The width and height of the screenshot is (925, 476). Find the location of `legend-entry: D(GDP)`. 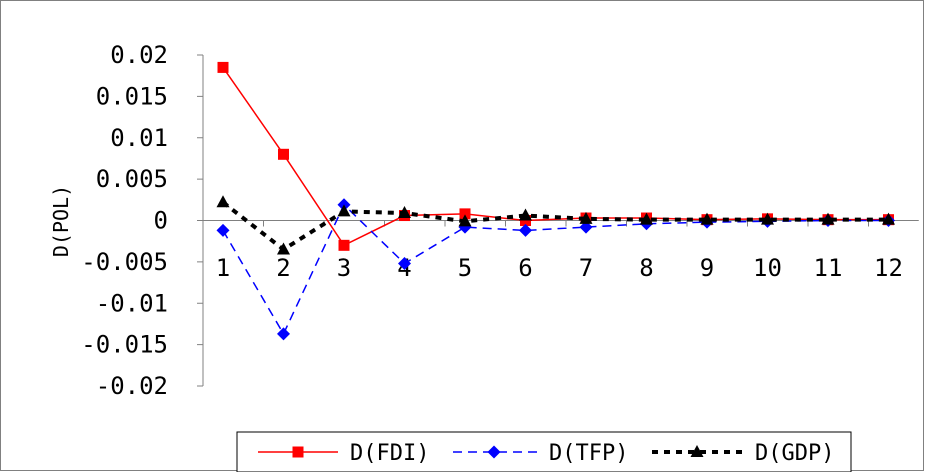

legend-entry: D(GDP) is located at coordinates (743, 453).